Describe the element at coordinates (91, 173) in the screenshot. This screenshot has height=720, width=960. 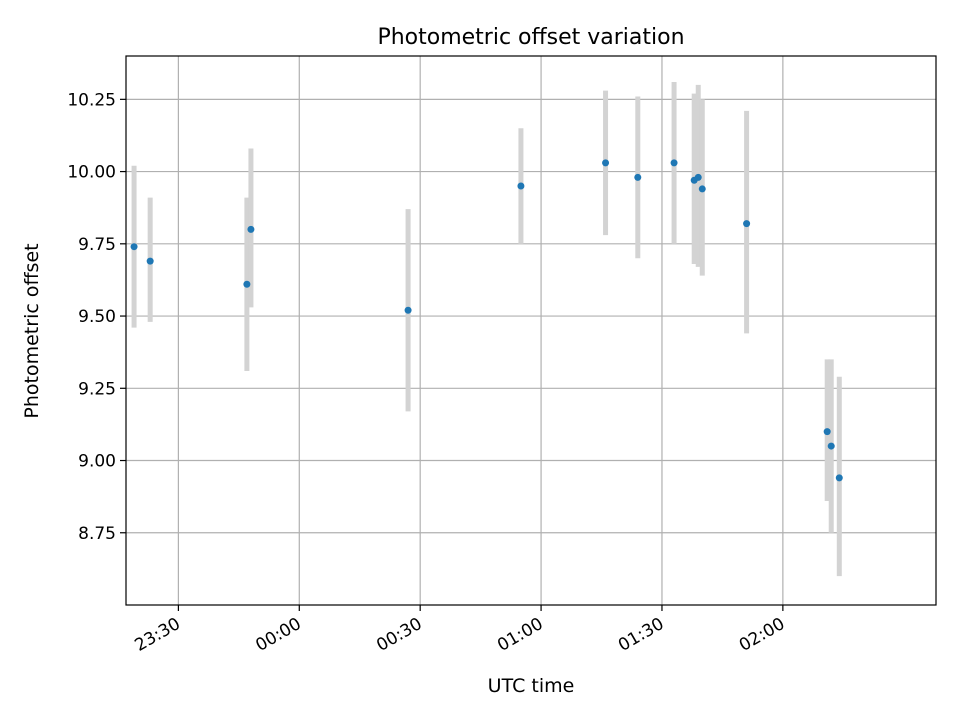
I see `y-tick-label: 10.00` at that location.